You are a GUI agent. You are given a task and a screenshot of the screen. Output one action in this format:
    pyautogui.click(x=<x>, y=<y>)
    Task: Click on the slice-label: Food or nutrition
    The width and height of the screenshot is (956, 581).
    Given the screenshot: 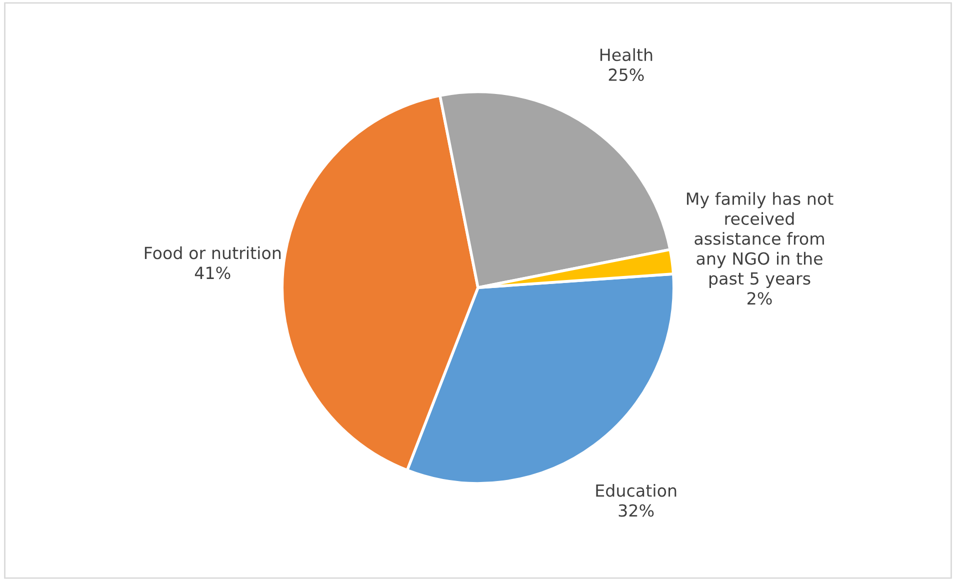 What is the action you would take?
    pyautogui.click(x=212, y=253)
    